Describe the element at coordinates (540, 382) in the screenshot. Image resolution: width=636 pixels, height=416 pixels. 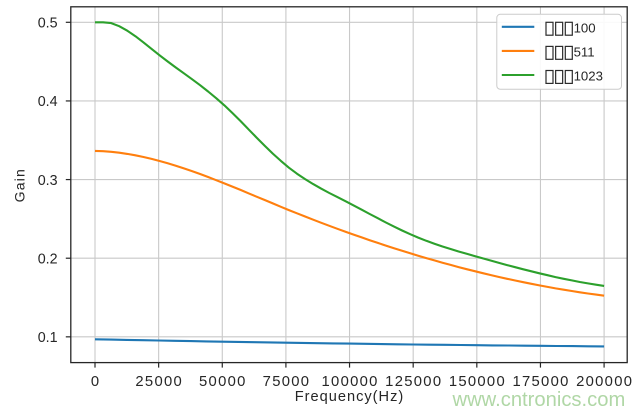
I see `svg-text: 175000` at that location.